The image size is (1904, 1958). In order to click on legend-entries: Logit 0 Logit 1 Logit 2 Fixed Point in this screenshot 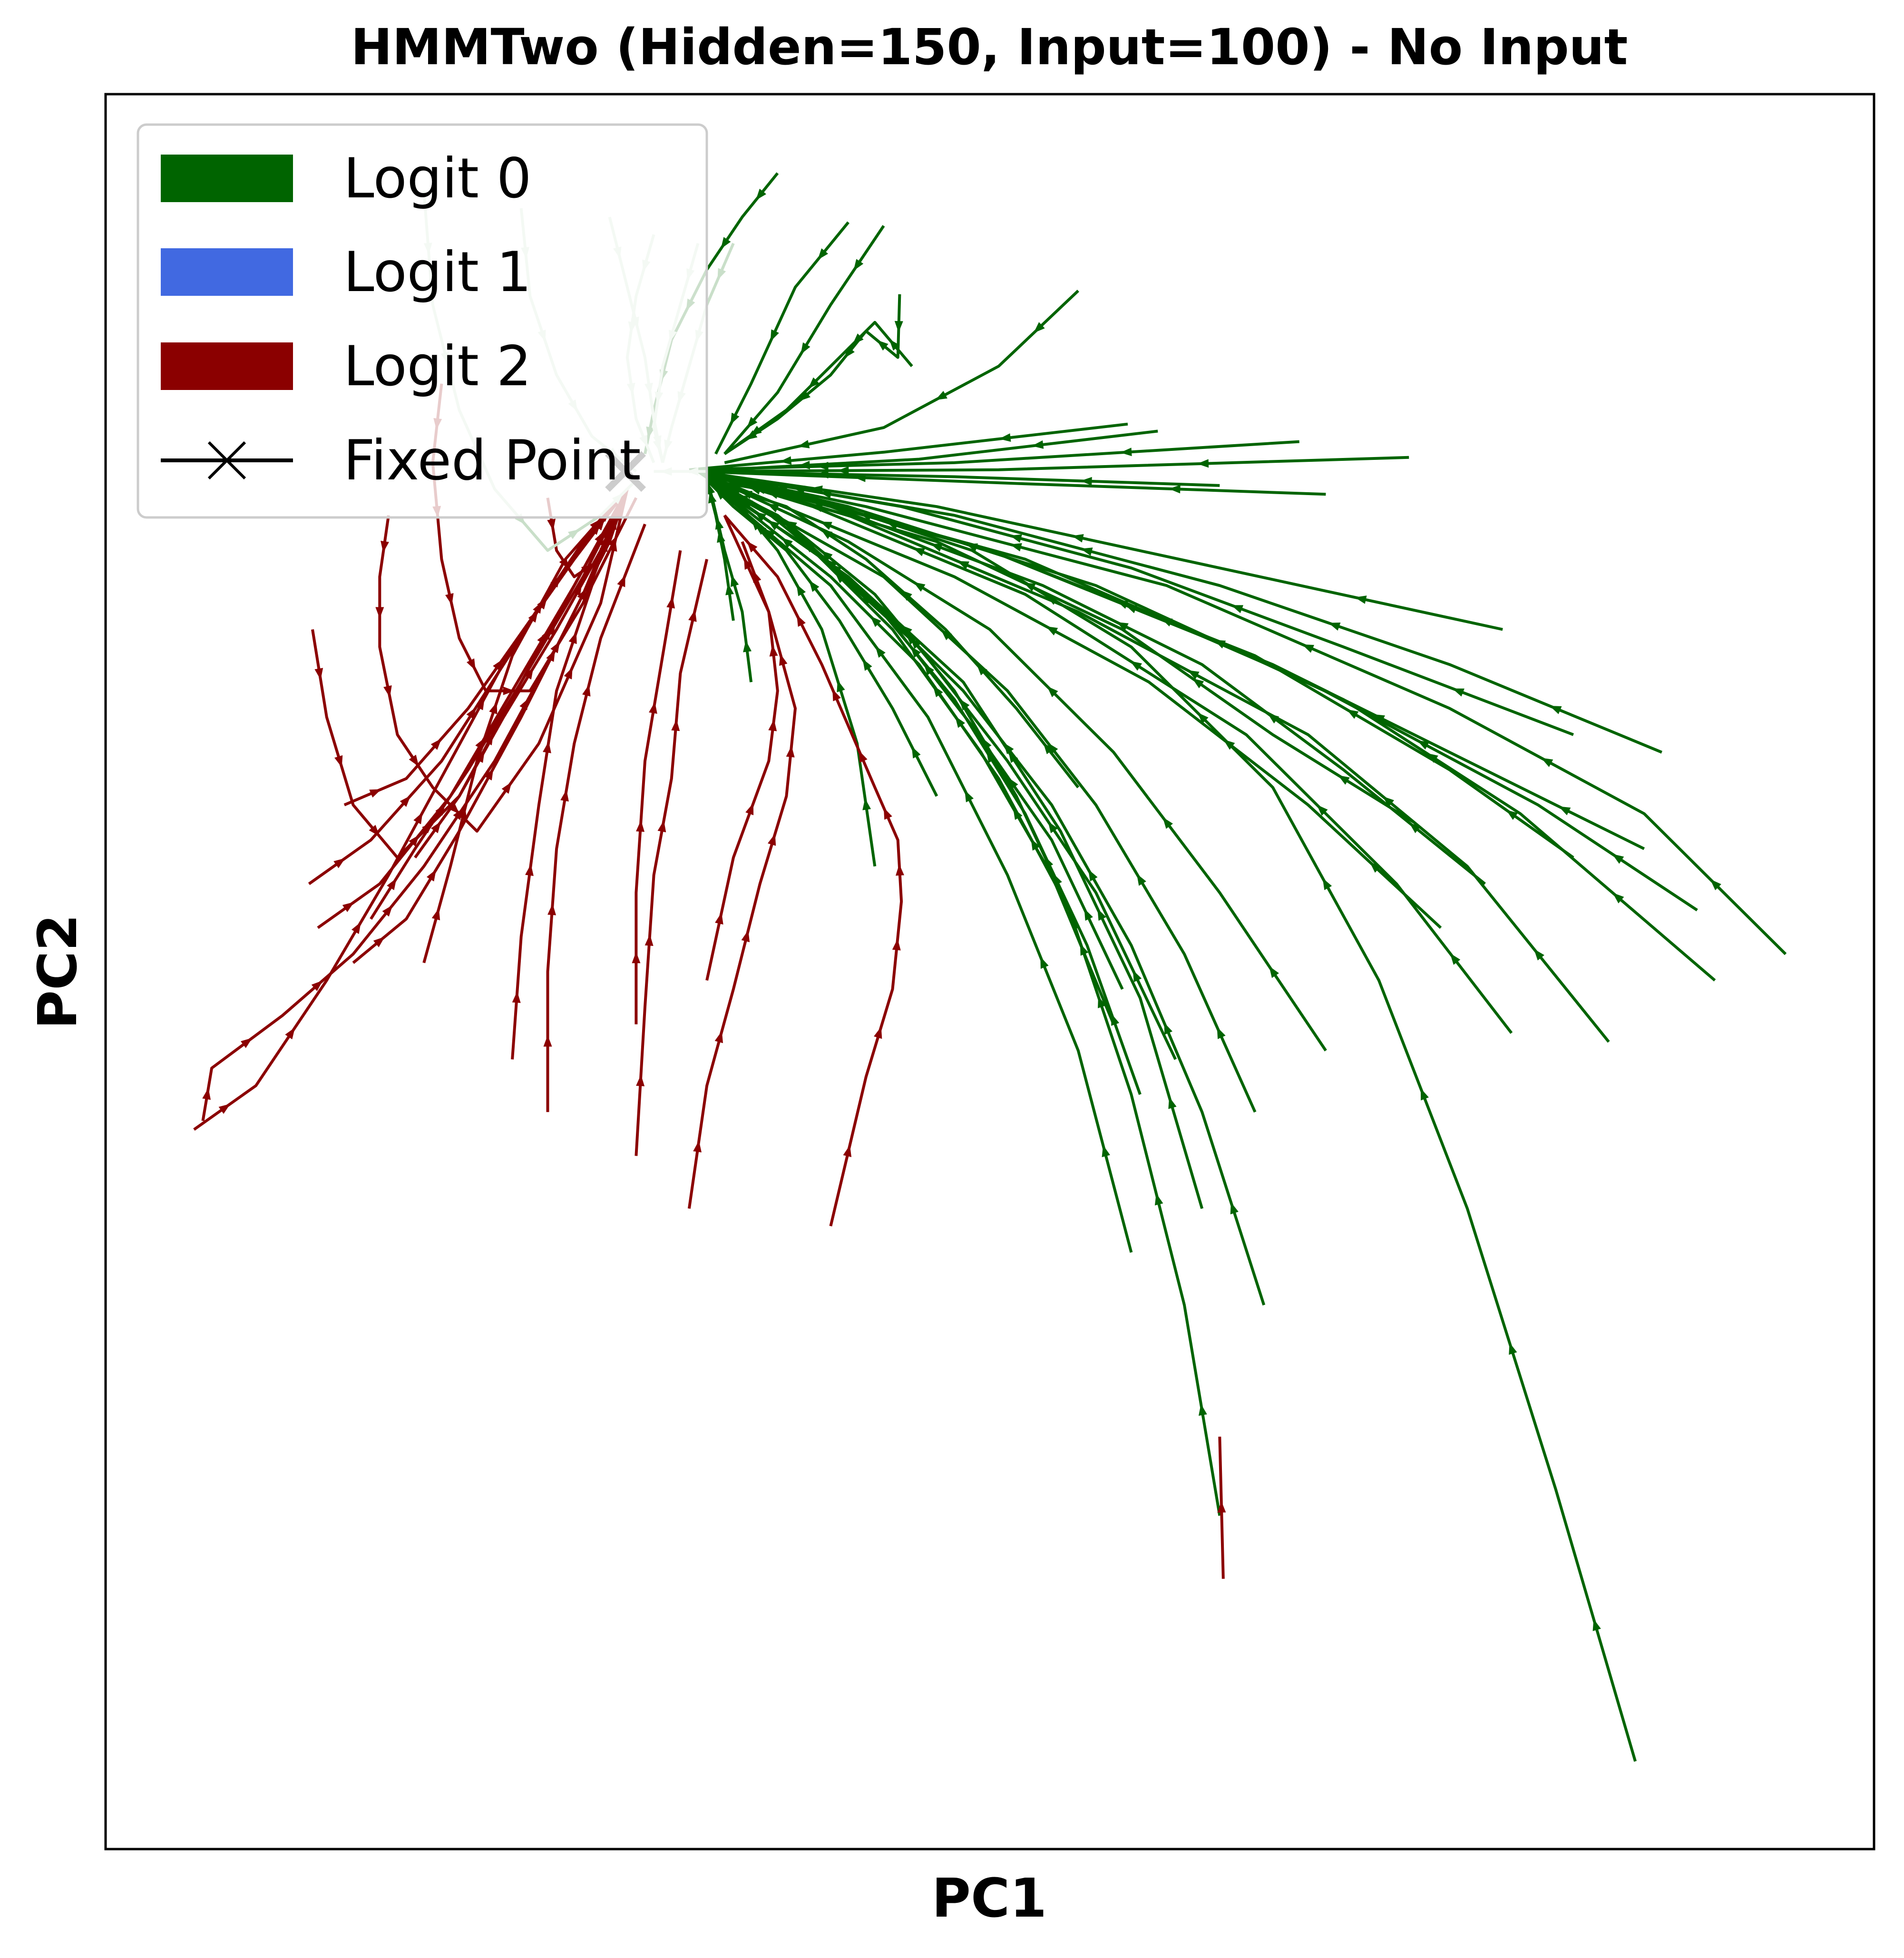, I will do `click(401, 319)`.